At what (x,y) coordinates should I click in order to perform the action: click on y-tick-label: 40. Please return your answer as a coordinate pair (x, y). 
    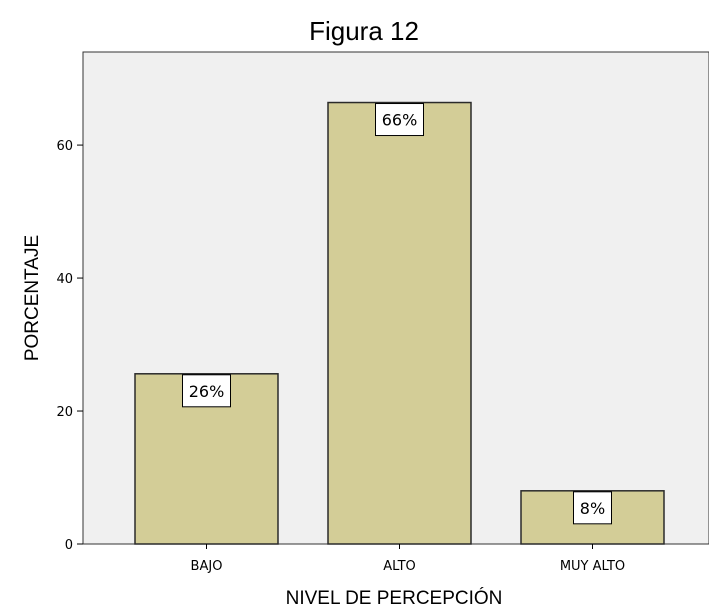
    Looking at the image, I should click on (64, 279).